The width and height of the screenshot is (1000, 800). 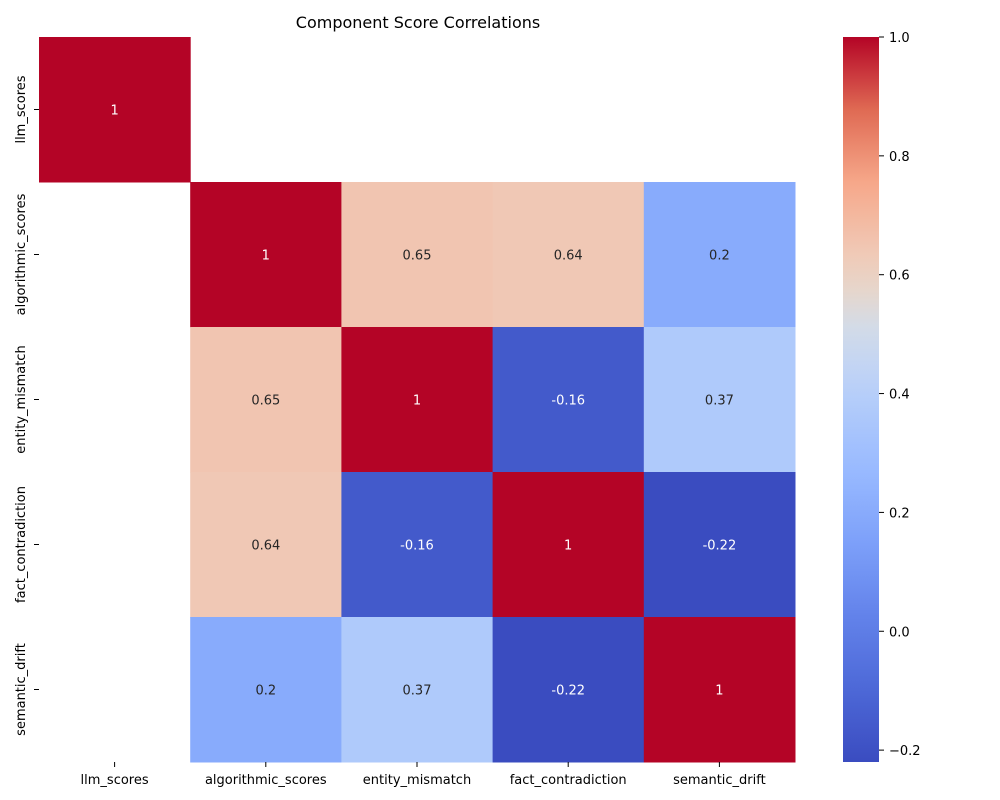 I want to click on y-tick-label: semantic_drift, so click(x=21, y=689).